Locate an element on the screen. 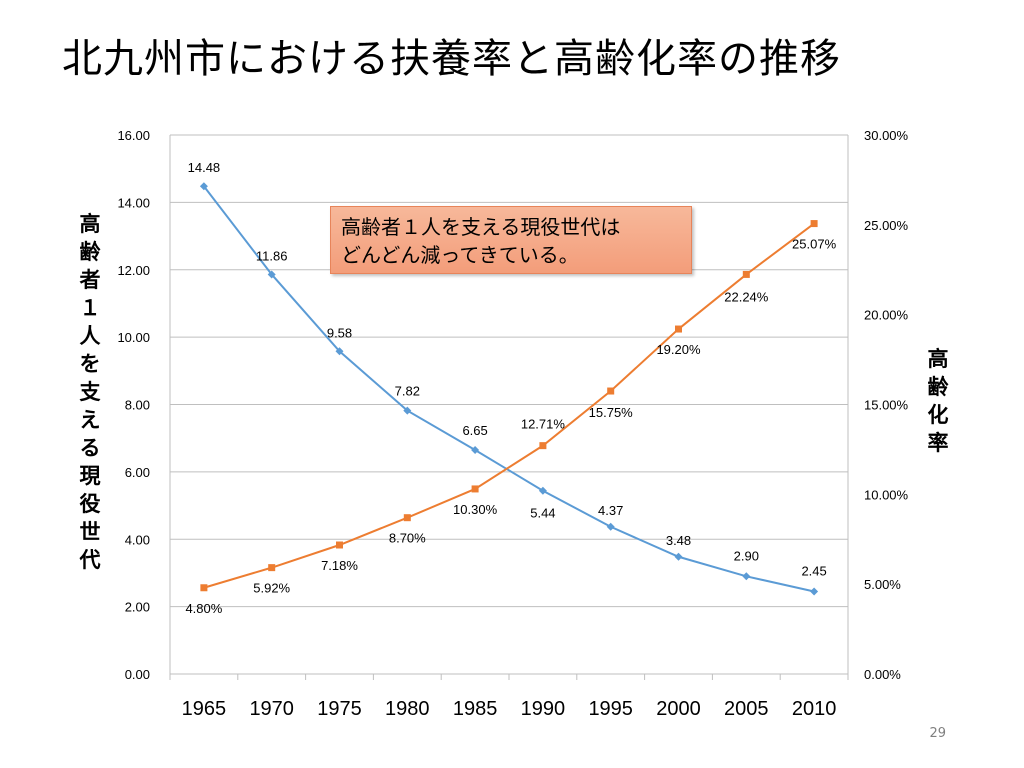  data-label: 5.92% is located at coordinates (271, 588).